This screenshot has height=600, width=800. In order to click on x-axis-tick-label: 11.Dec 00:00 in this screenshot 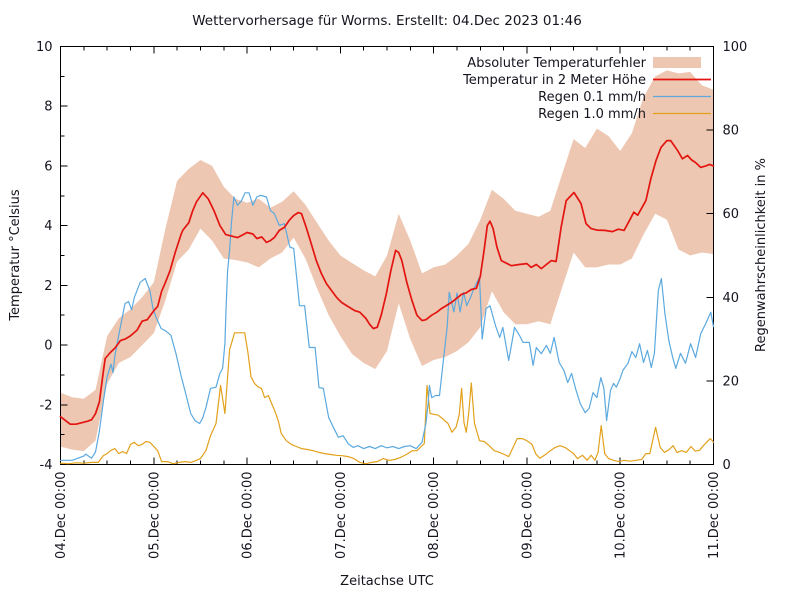, I will do `click(714, 515)`.